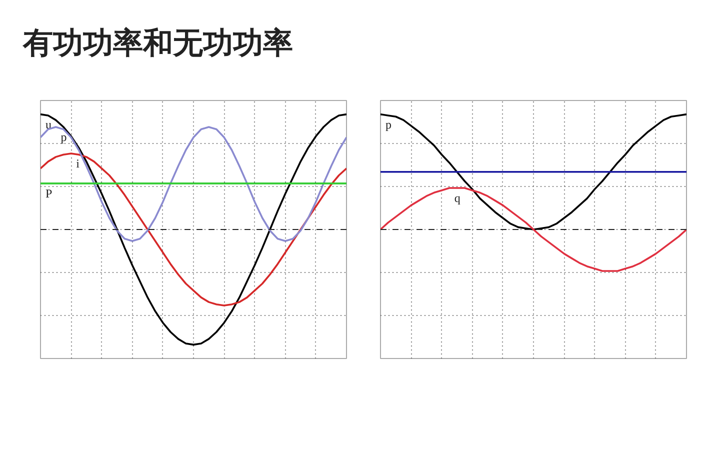 Image resolution: width=726 pixels, height=450 pixels. What do you see at coordinates (158, 44) in the screenshot?
I see `chart-title: 有功功率和无功功率` at bounding box center [158, 44].